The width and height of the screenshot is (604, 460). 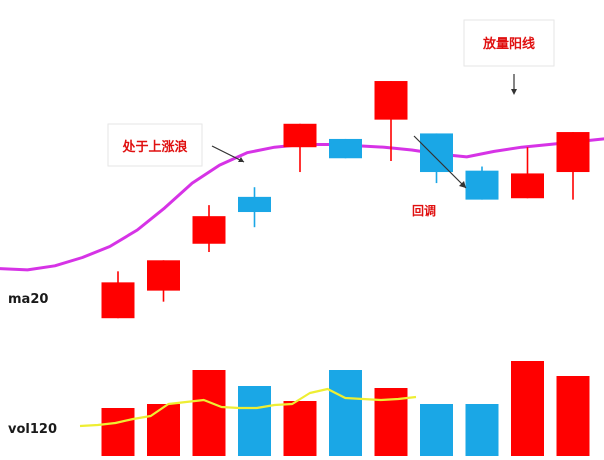 I want to click on big-bullish-annotation: 放量阳线, so click(x=508, y=44).